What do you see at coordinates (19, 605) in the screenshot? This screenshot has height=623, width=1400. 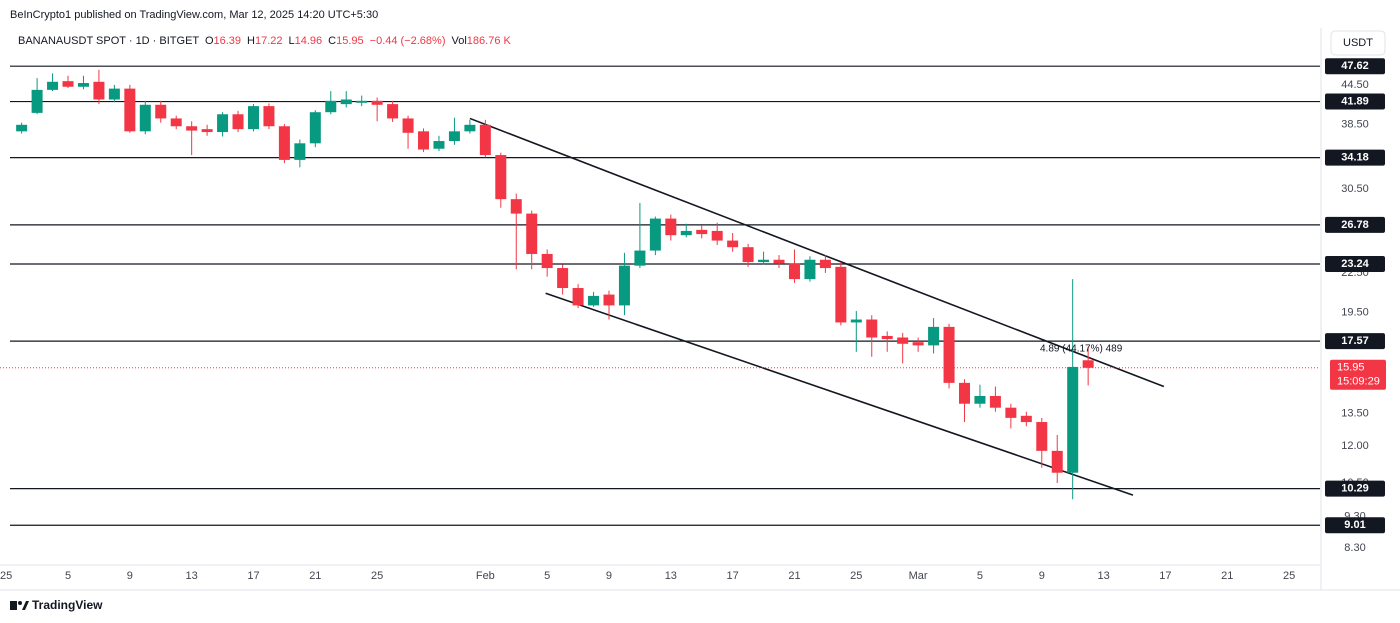 I see `footer-logo` at bounding box center [19, 605].